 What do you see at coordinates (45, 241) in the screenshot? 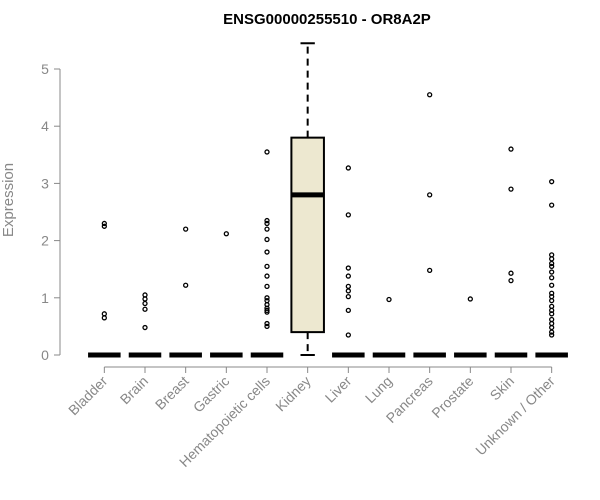
I see `y-tick-label: 2` at bounding box center [45, 241].